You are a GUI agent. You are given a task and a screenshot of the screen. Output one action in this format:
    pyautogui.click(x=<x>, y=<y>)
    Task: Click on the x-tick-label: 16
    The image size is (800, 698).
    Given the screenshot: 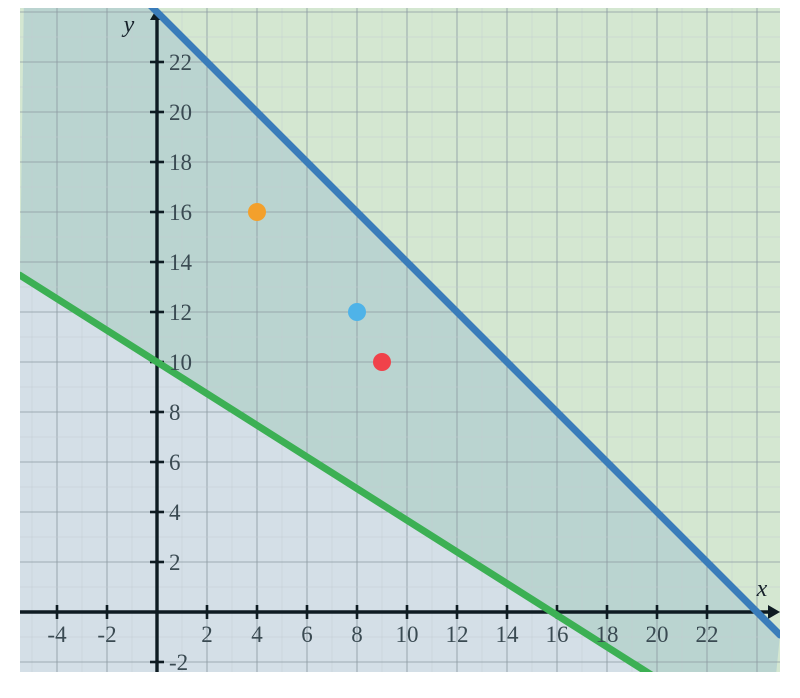 What is the action you would take?
    pyautogui.click(x=557, y=634)
    